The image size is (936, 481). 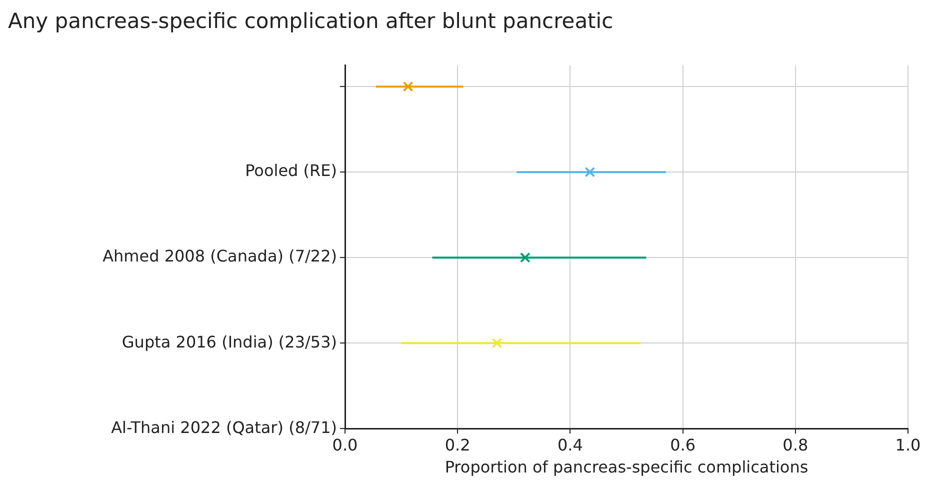 What do you see at coordinates (570, 444) in the screenshot?
I see `x-tick-label: 0.4` at bounding box center [570, 444].